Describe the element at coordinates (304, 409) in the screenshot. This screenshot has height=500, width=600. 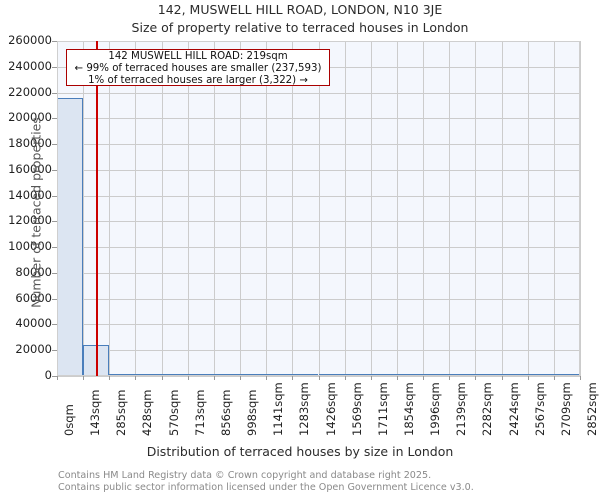
I see `x-axis-tick-label: 1283sqm` at that location.